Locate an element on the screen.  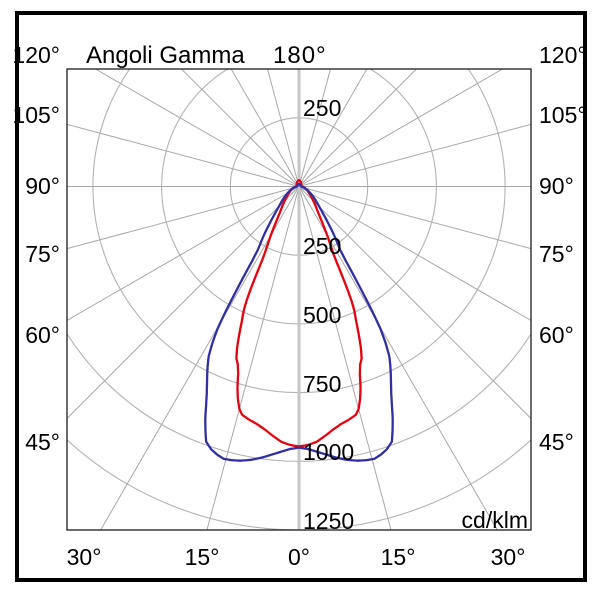
radial-label-1250: 1250 is located at coordinates (328, 521).